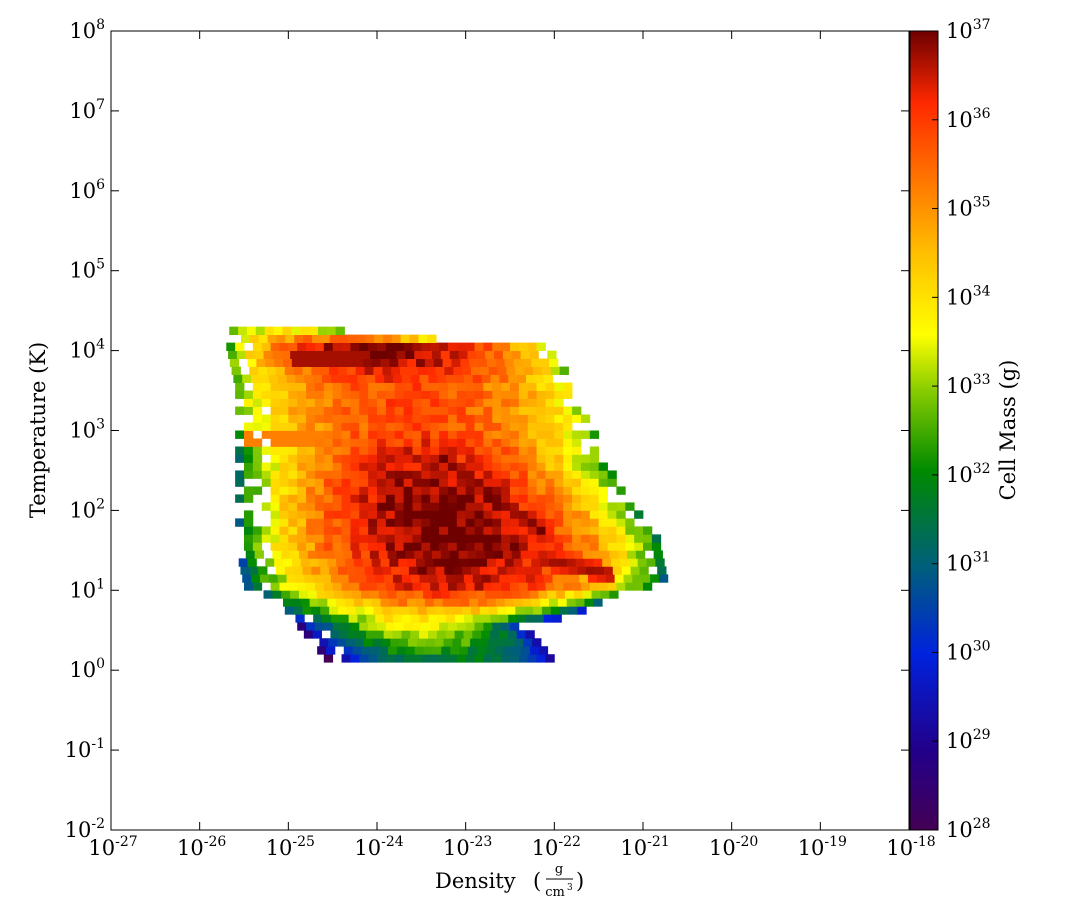  I want to click on svg-text: g, so click(559, 869).